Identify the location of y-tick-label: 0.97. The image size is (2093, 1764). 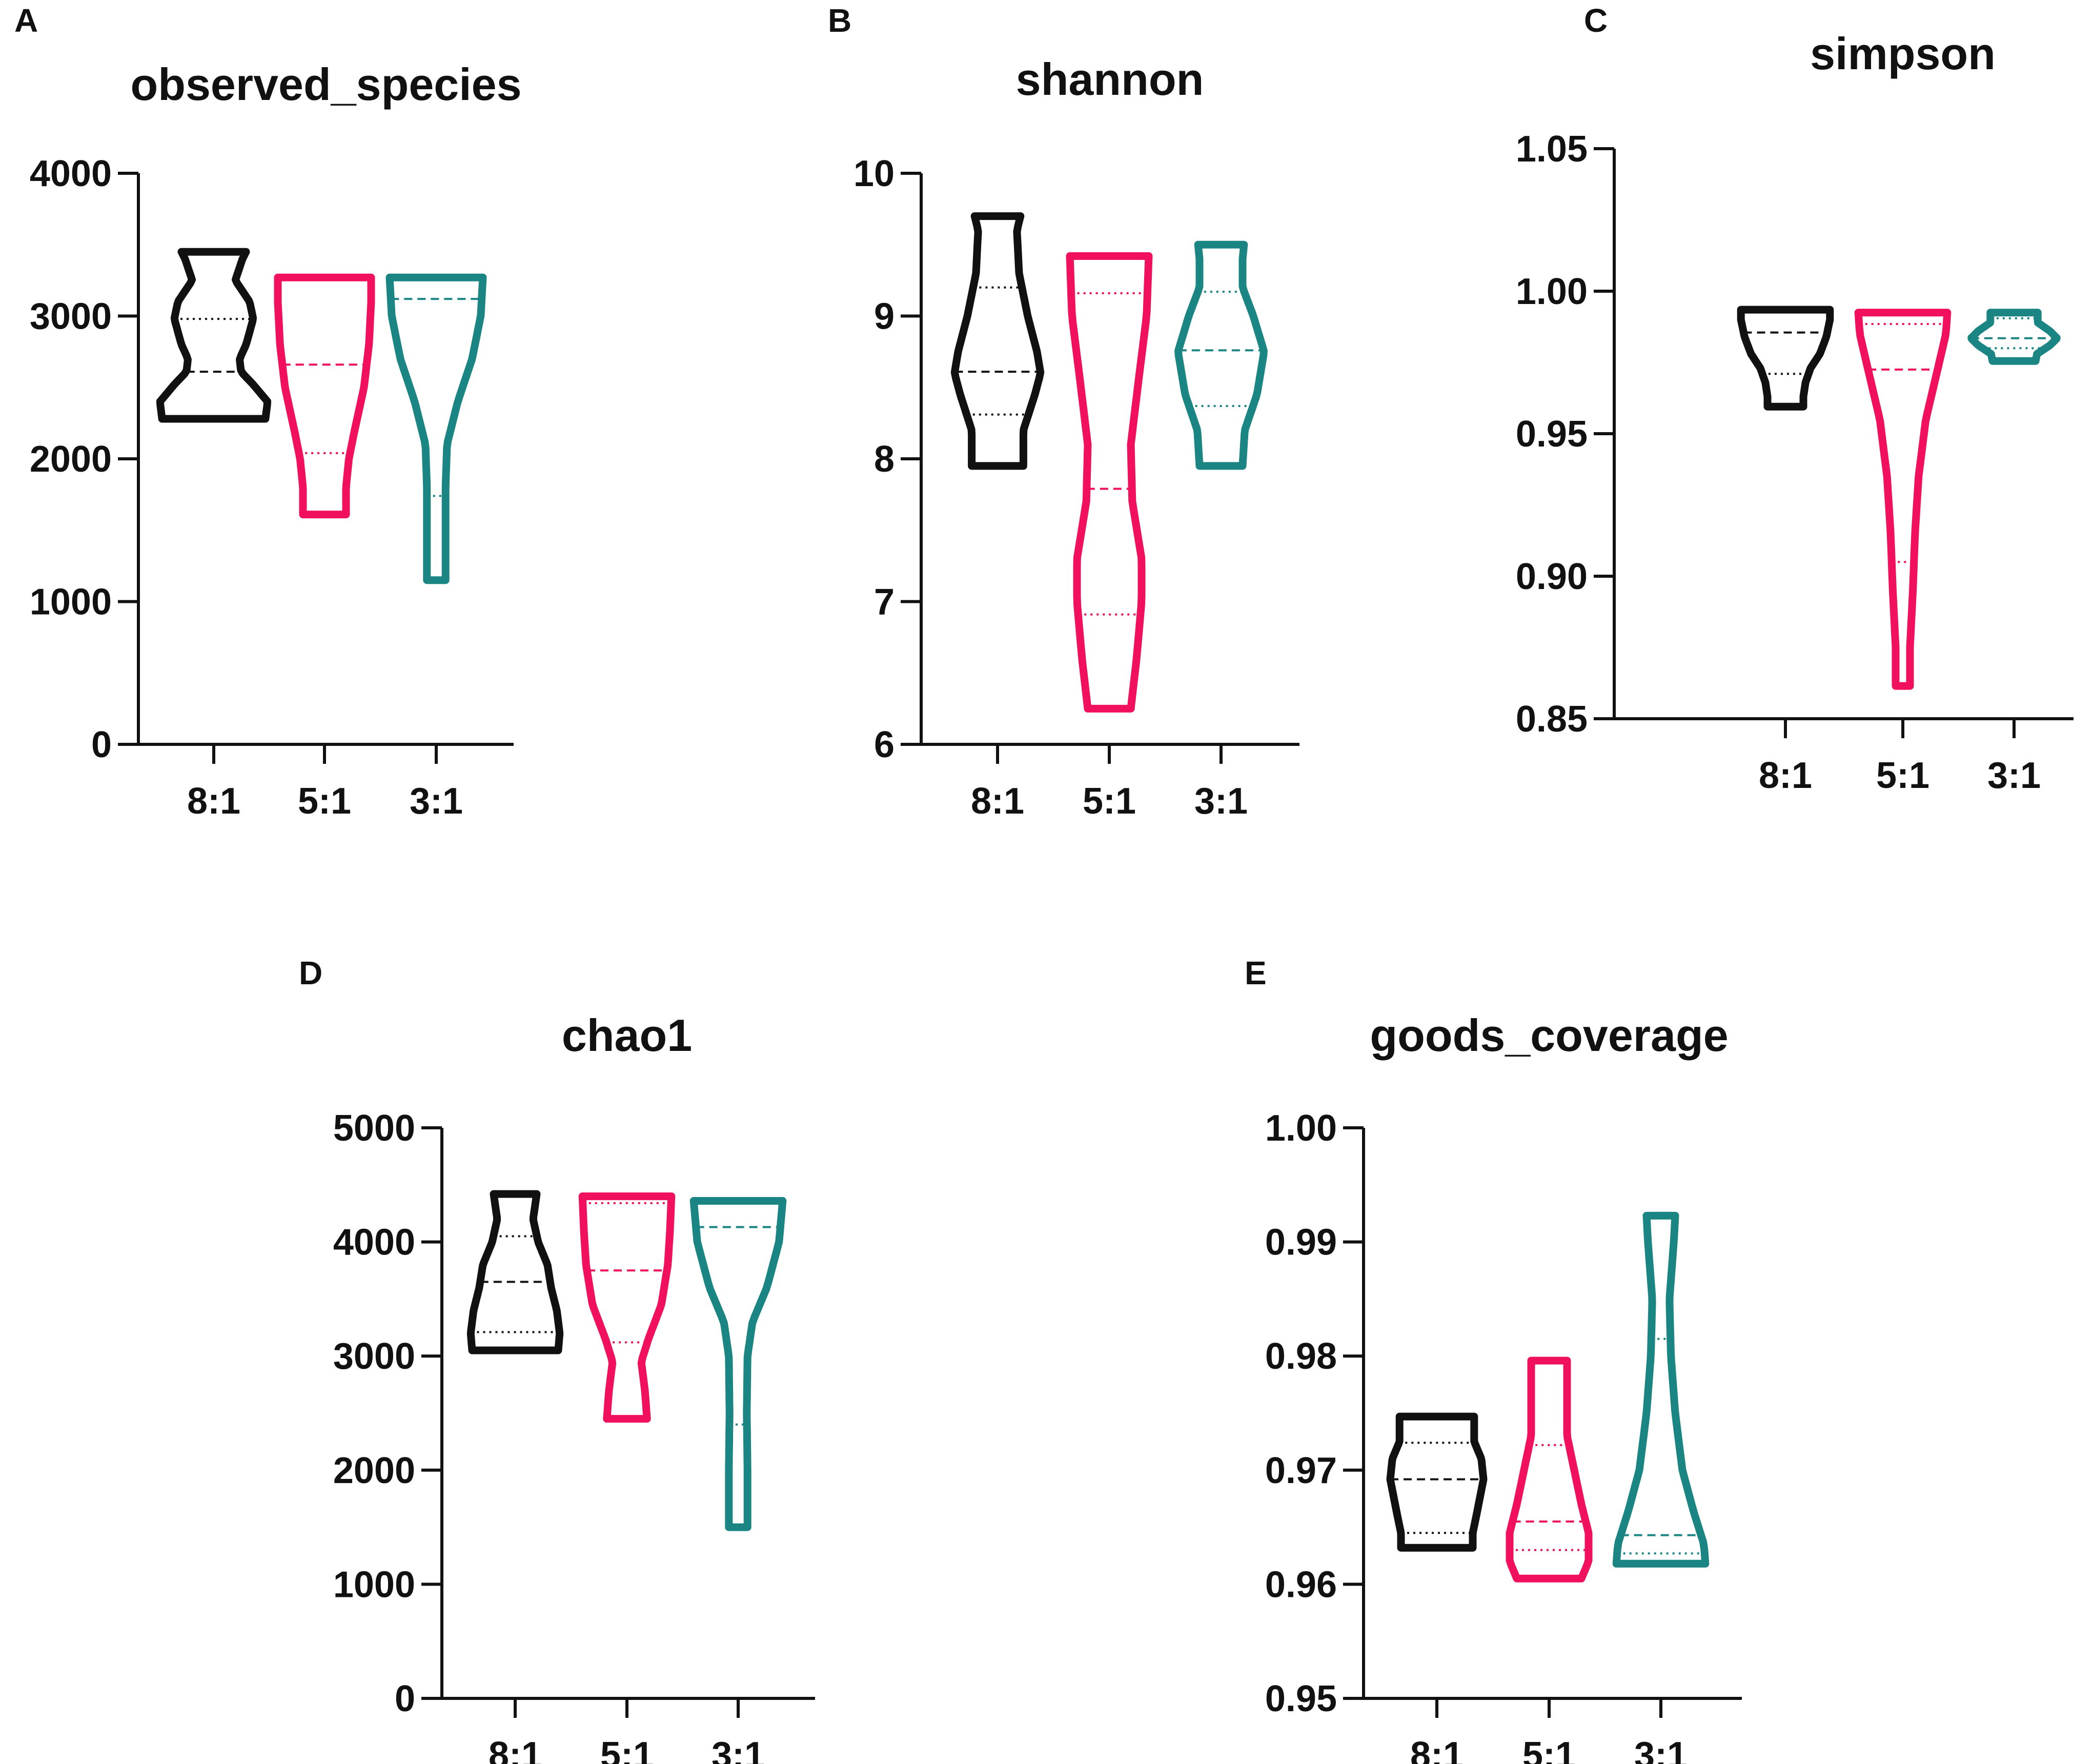
(1301, 1471).